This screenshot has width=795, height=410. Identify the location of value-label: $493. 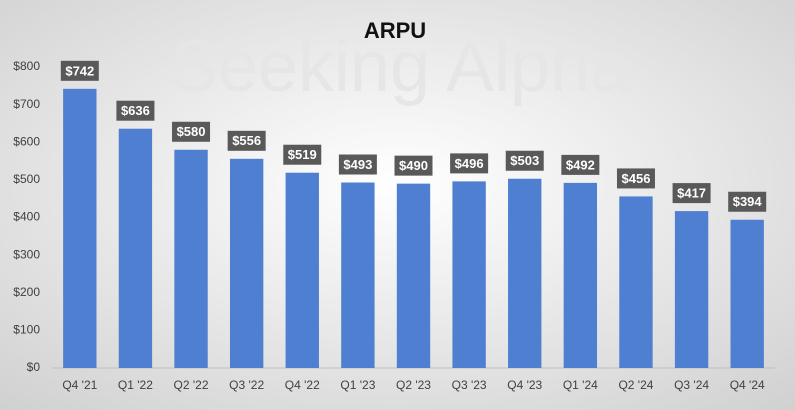
(357, 164).